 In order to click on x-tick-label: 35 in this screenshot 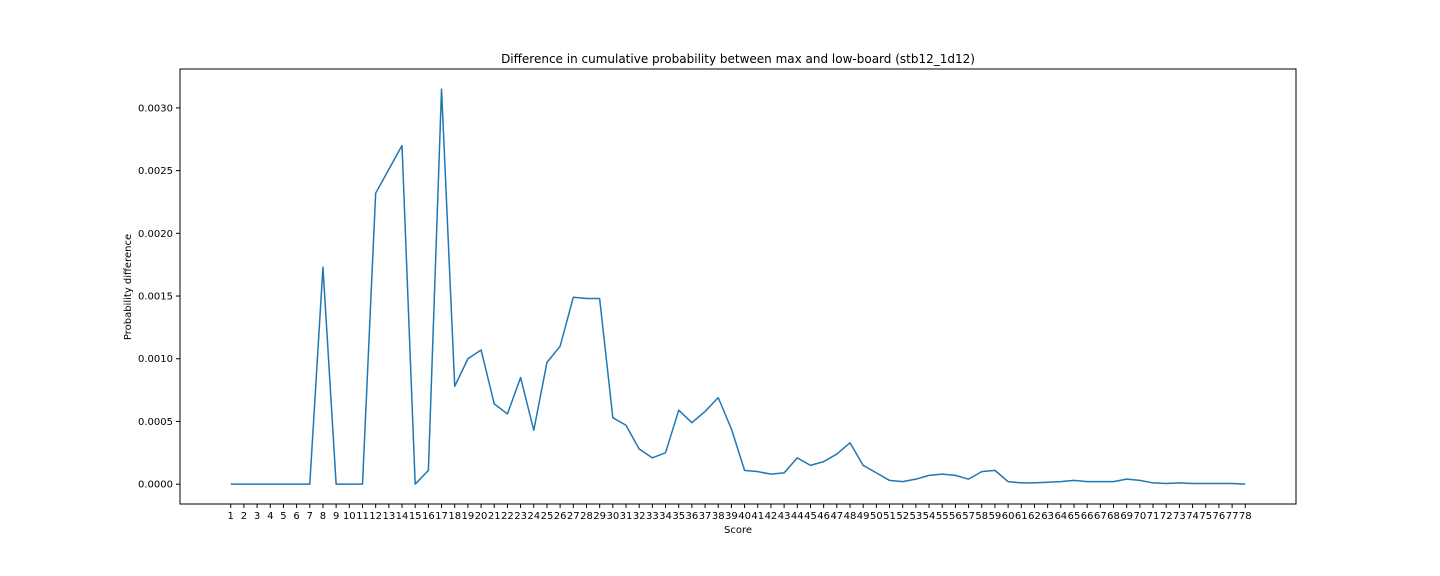, I will do `click(678, 516)`.